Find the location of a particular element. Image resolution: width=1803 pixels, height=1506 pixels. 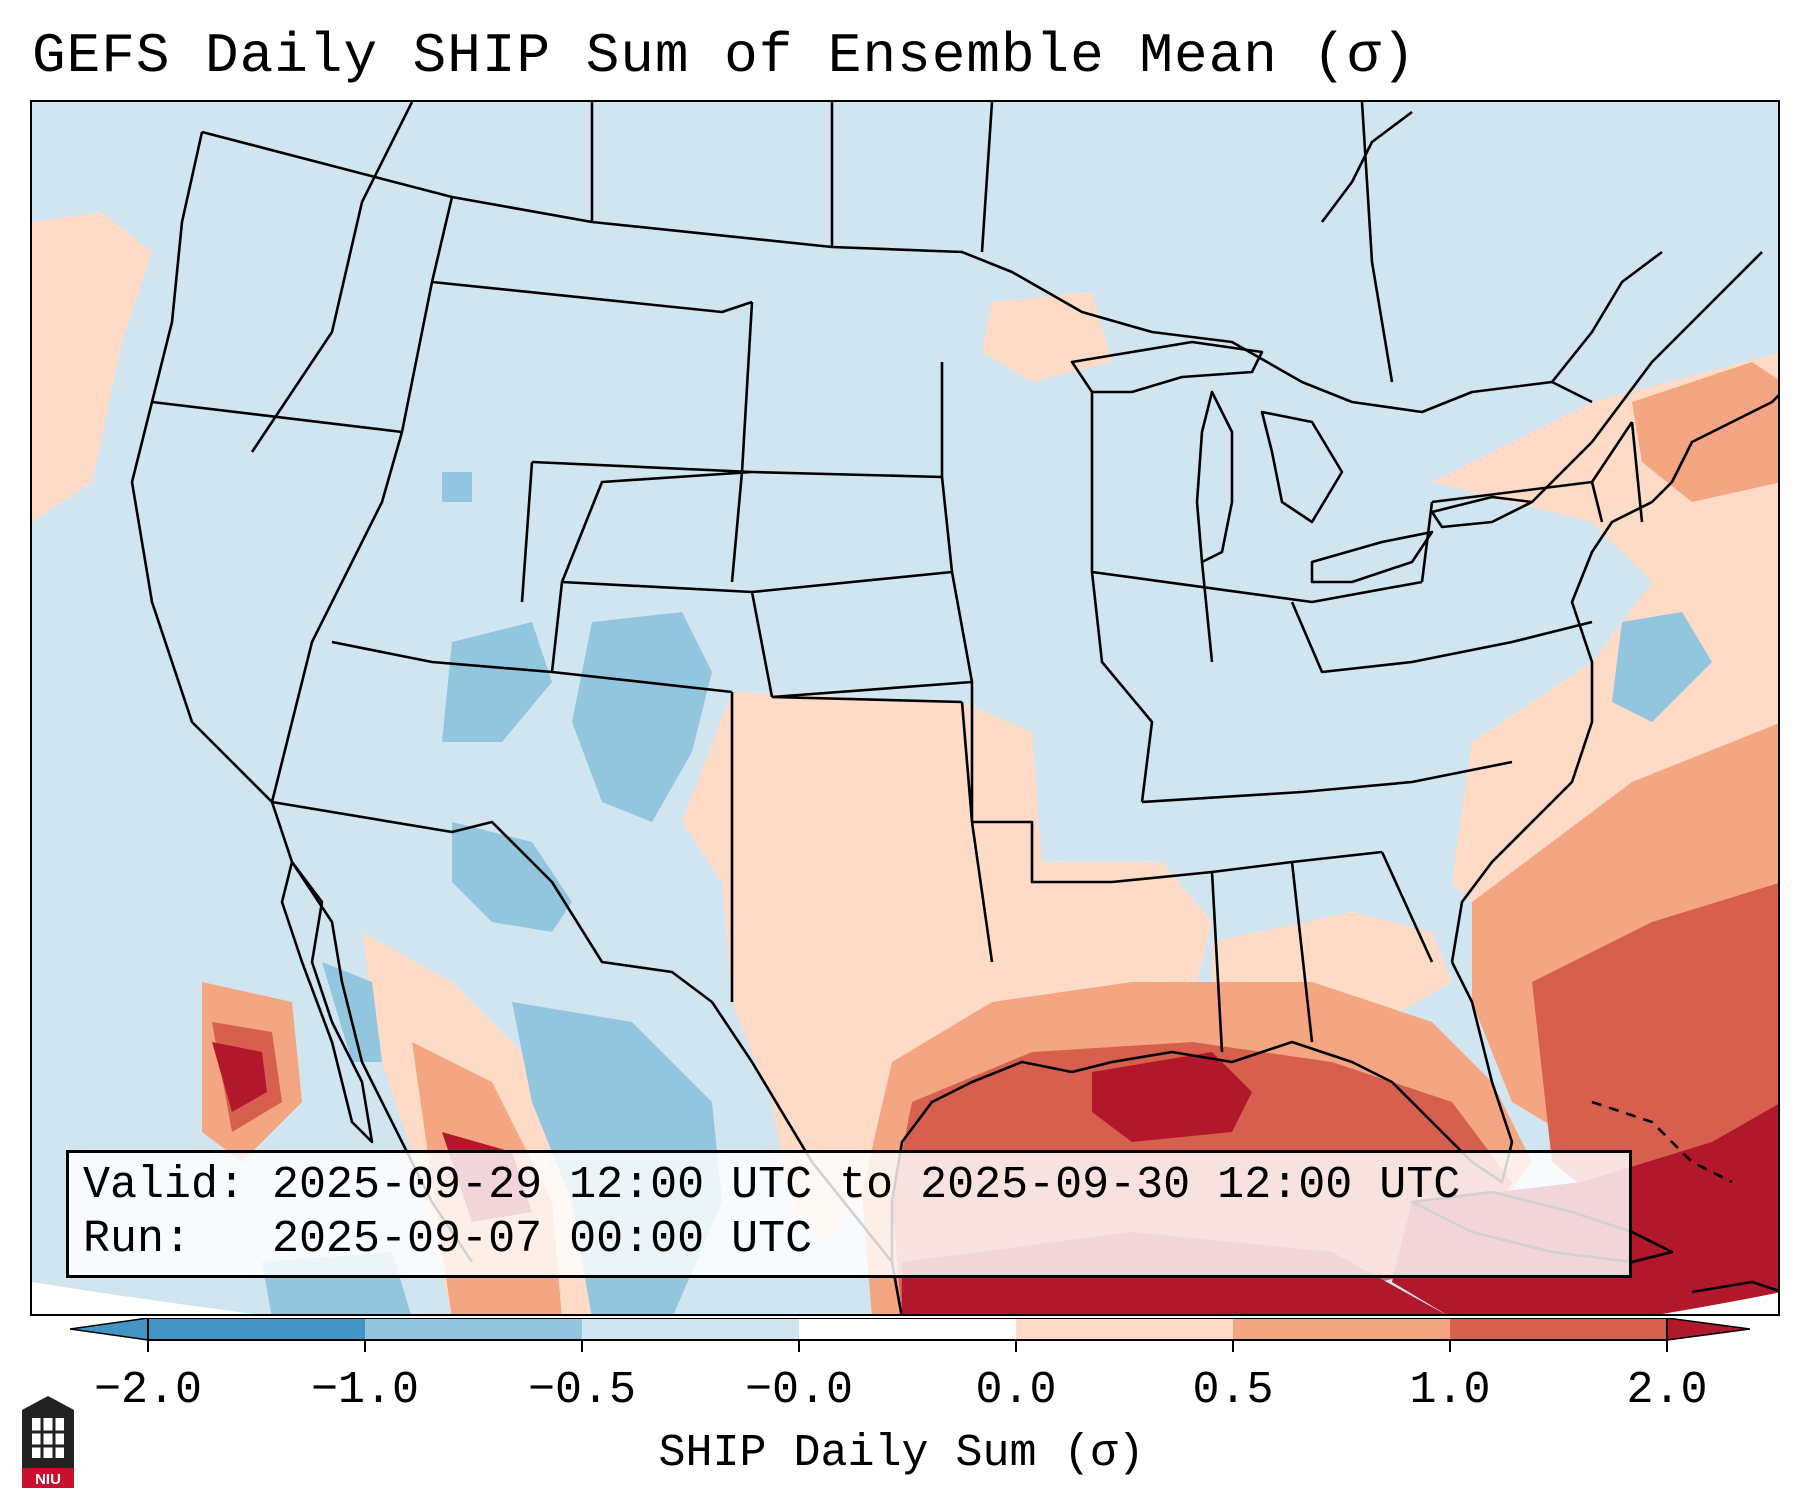

niu-logo-icon: NIU is located at coordinates (48, 1442).